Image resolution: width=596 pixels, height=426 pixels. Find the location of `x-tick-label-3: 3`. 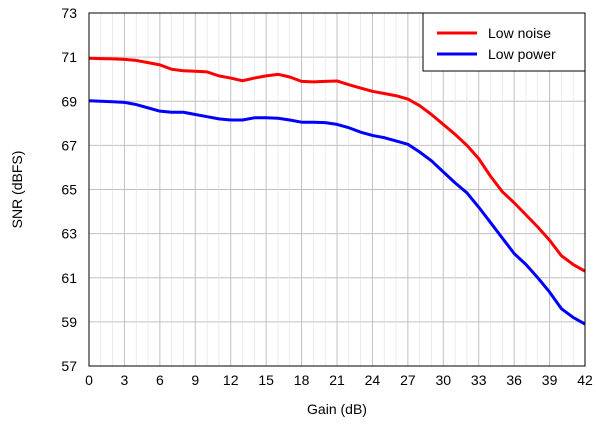

x-tick-label-3: 3 is located at coordinates (125, 380).